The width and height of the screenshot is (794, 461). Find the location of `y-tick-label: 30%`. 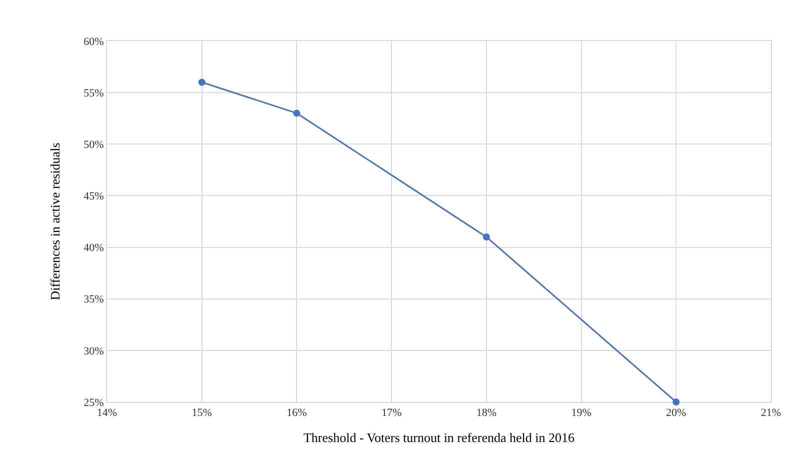

y-tick-label: 30% is located at coordinates (94, 351).